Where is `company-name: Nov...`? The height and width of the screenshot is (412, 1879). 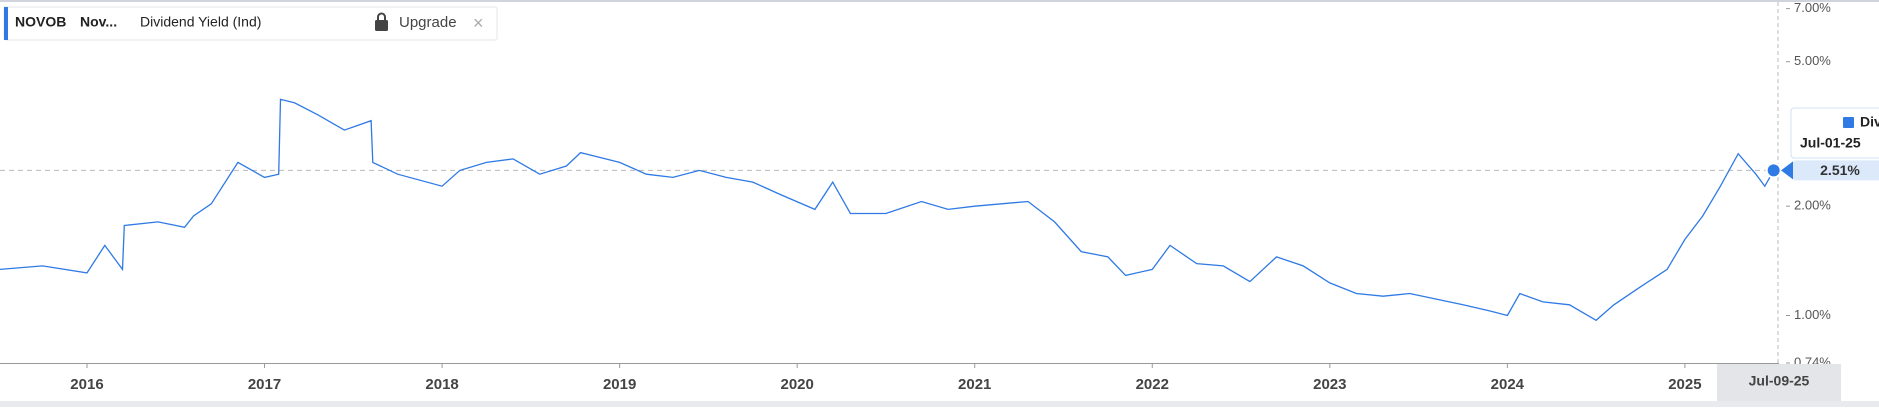
company-name: Nov... is located at coordinates (98, 22).